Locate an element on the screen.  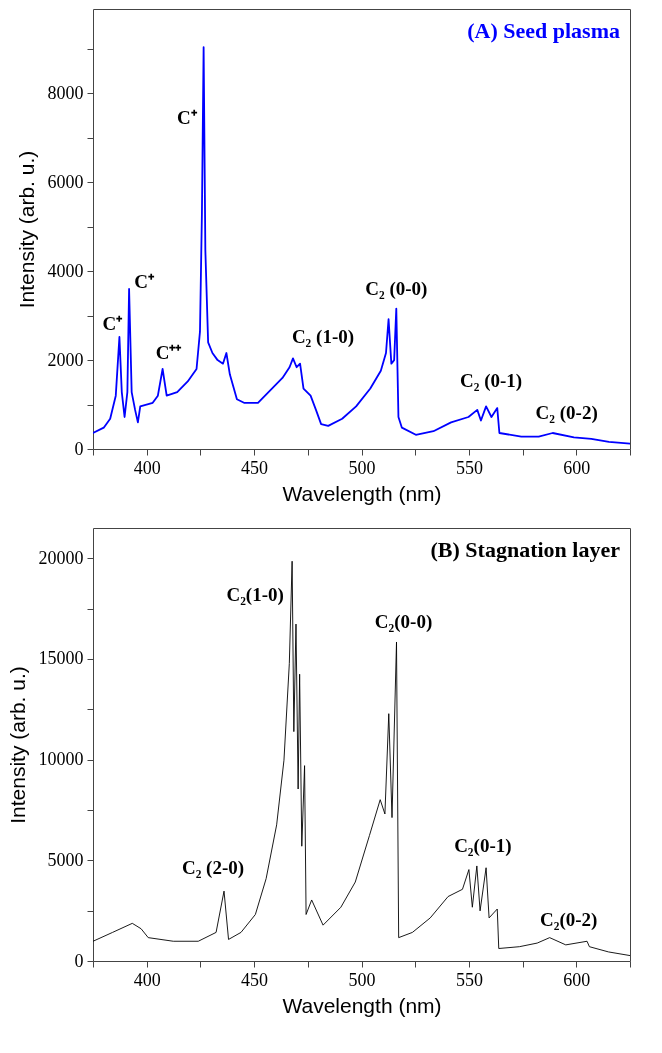
y-tick-label: 20000 is located at coordinates (61, 557).